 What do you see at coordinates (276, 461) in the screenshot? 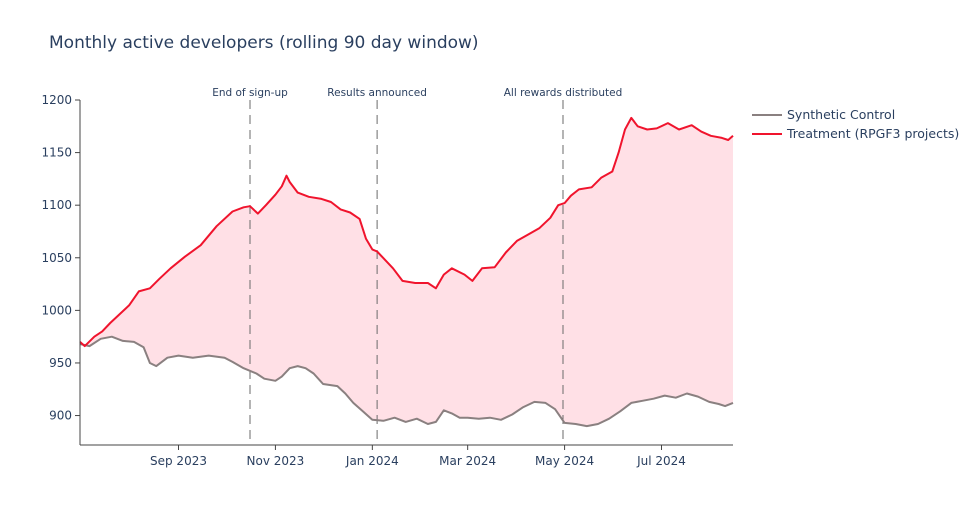
I see `x-tick-label: Nov 2023` at bounding box center [276, 461].